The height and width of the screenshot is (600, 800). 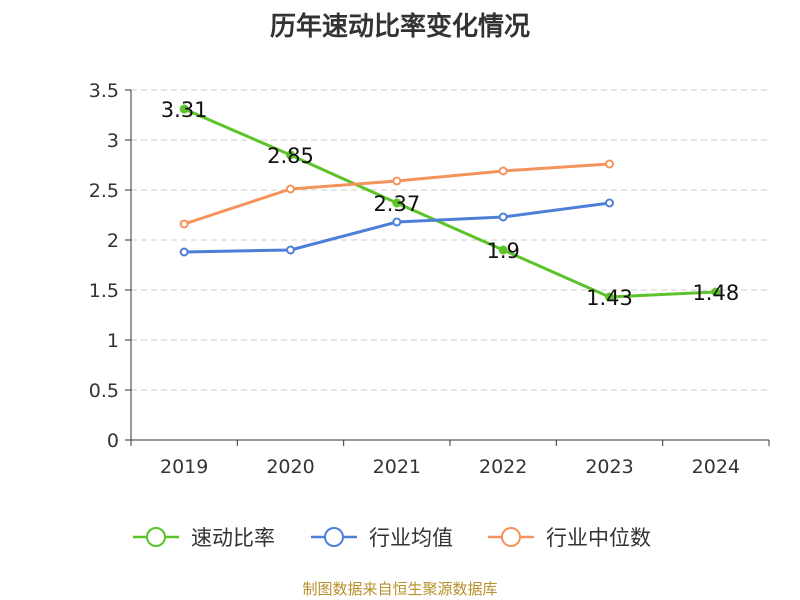 What do you see at coordinates (113, 141) in the screenshot?
I see `y-tick-label: 3` at bounding box center [113, 141].